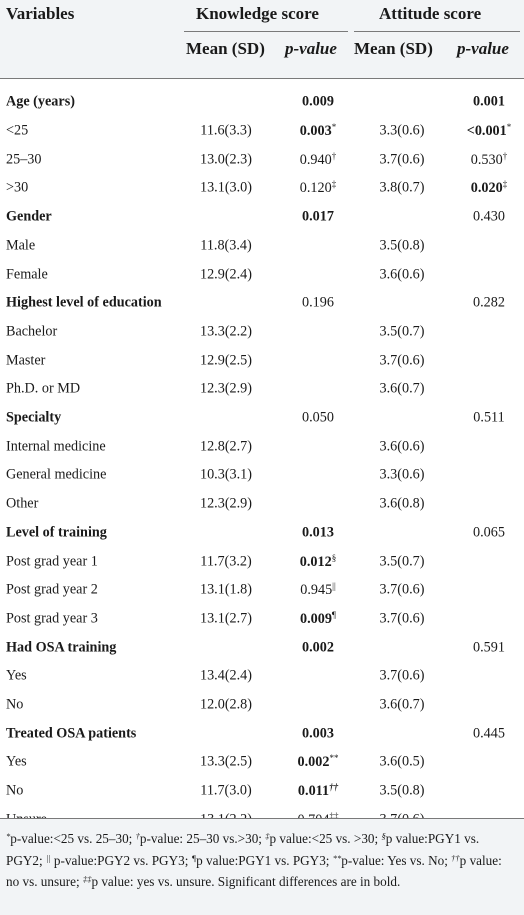  I want to click on knowledge-mean-sd: 12.0(2.8), so click(226, 705).